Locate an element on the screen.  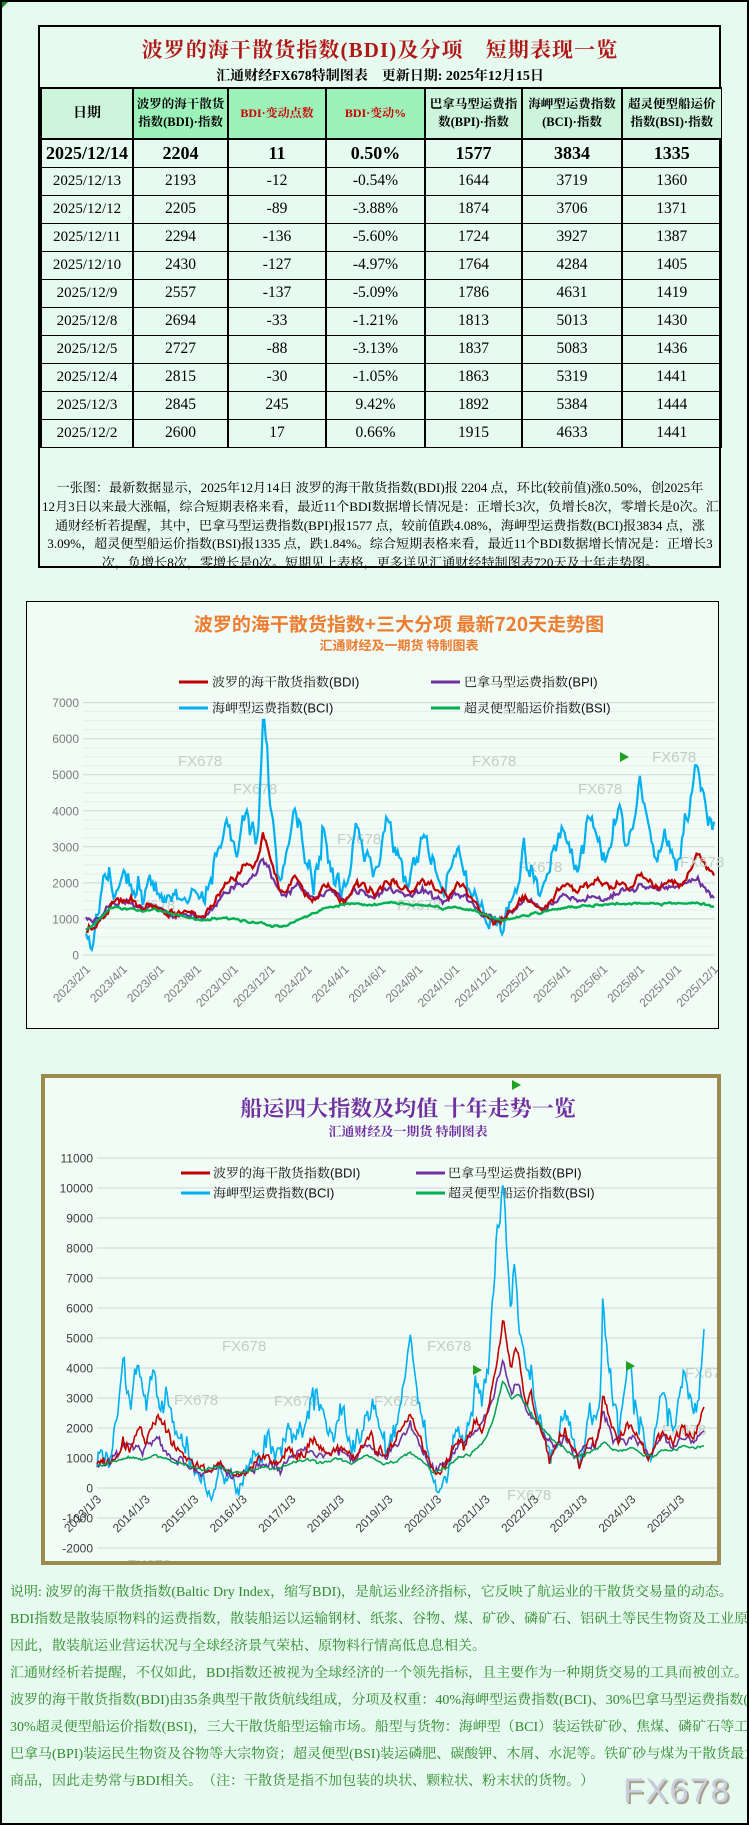
svg-text: 2025/2/1 is located at coordinates (514, 983).